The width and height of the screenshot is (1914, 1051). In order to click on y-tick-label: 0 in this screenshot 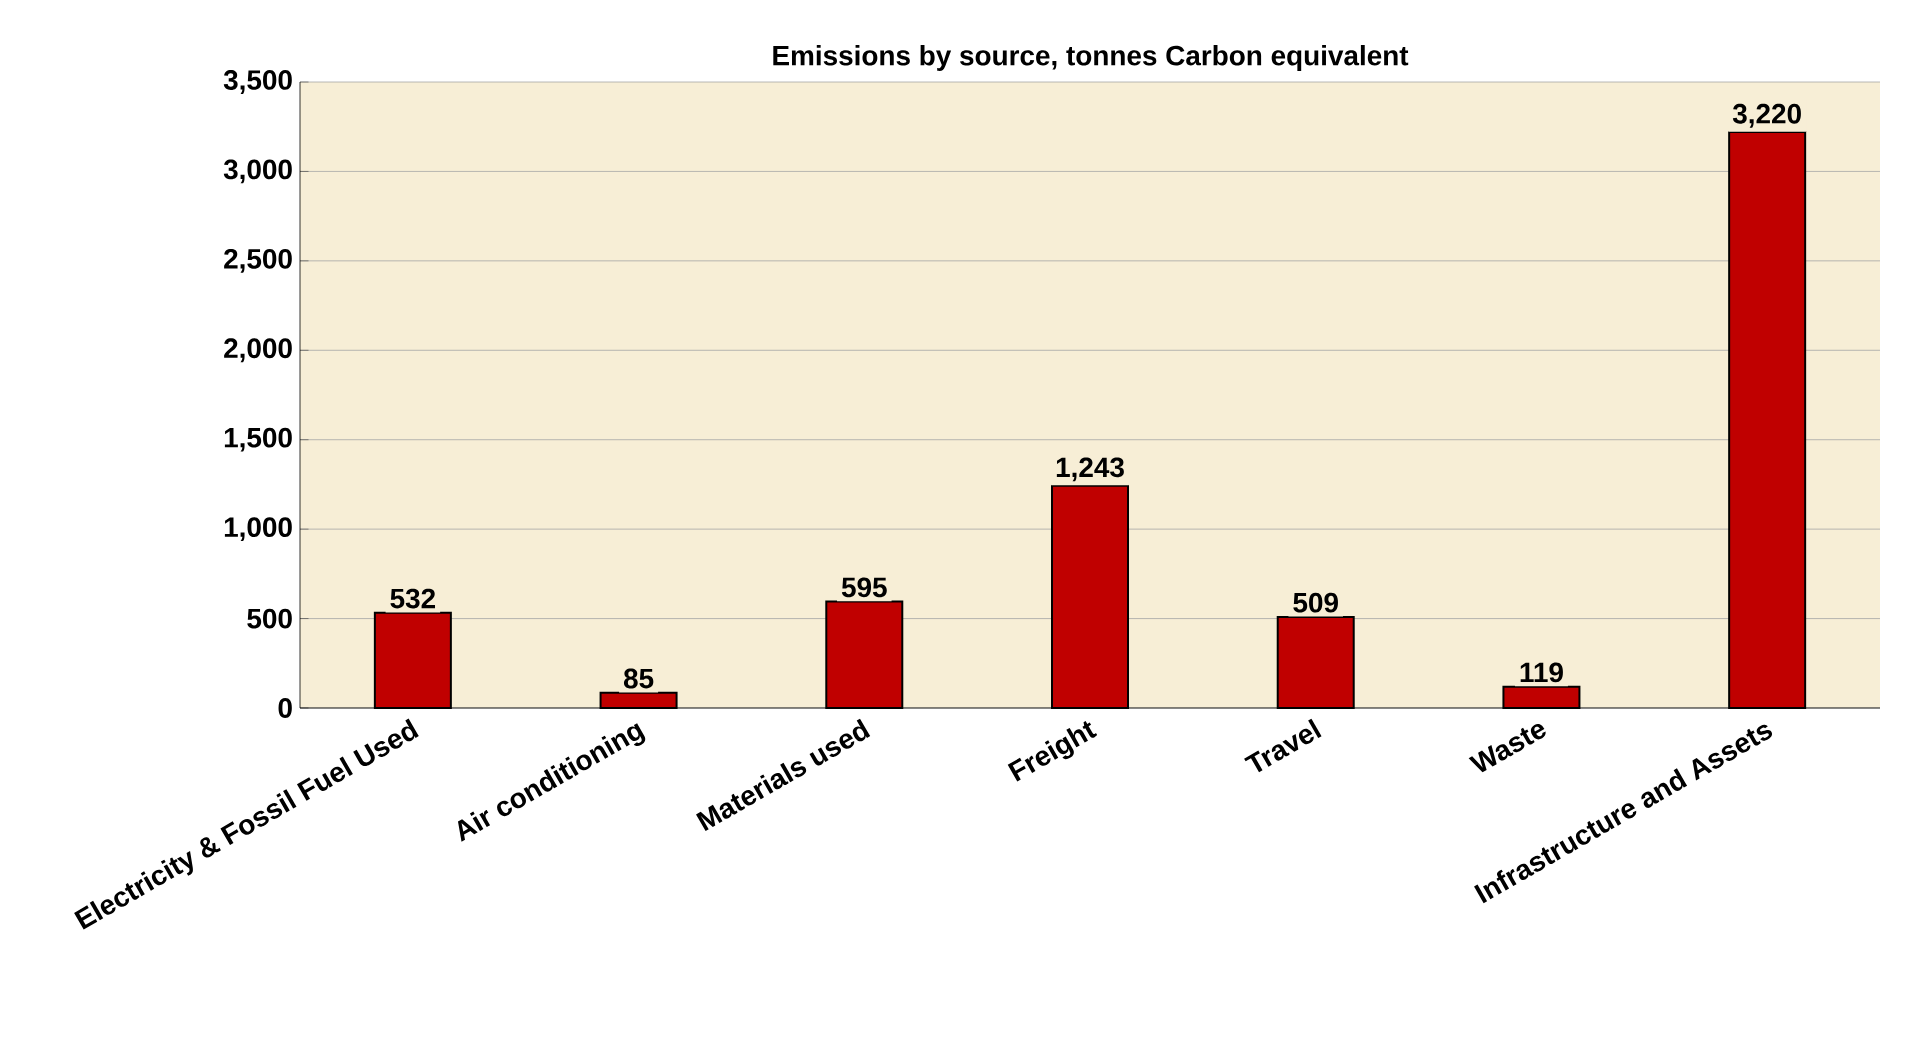, I will do `click(285, 708)`.